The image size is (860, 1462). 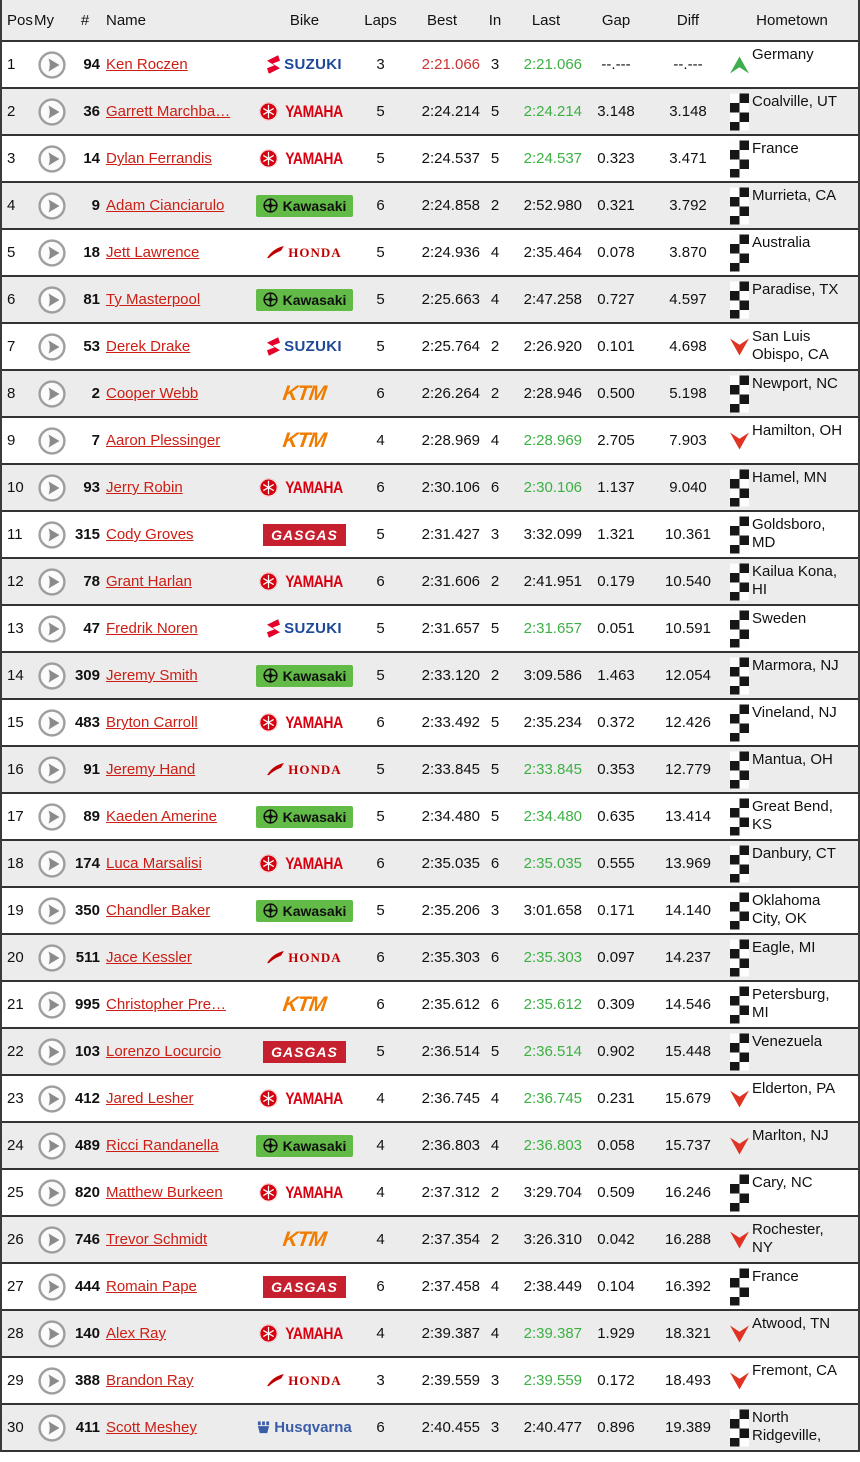 I want to click on rider-name-link: Cooper Webb, so click(x=152, y=393).